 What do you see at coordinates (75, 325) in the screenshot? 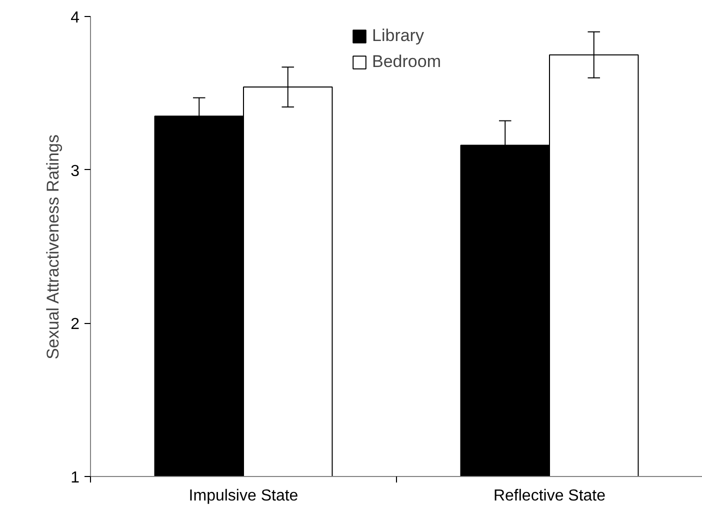
I see `y-tick-label: 2` at bounding box center [75, 325].